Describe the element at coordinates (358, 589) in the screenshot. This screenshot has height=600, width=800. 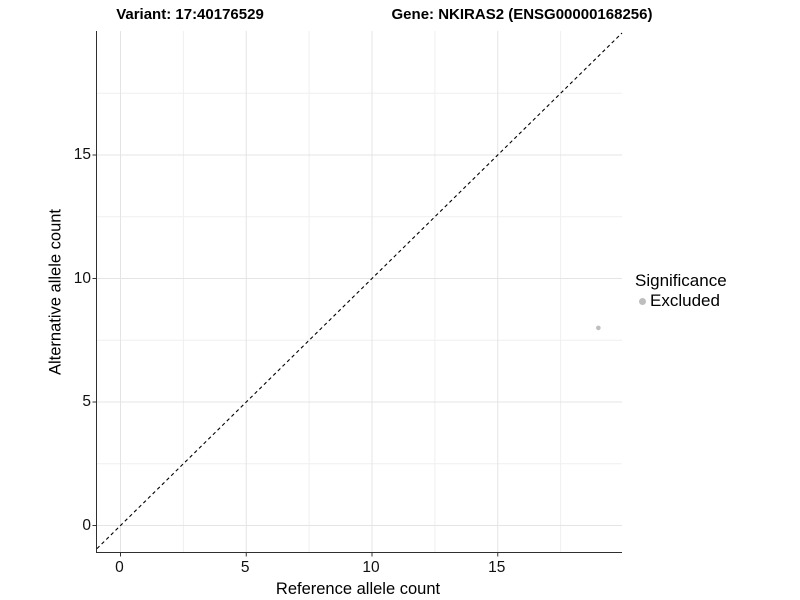
I see `x-axis-title: Reference allele count` at that location.